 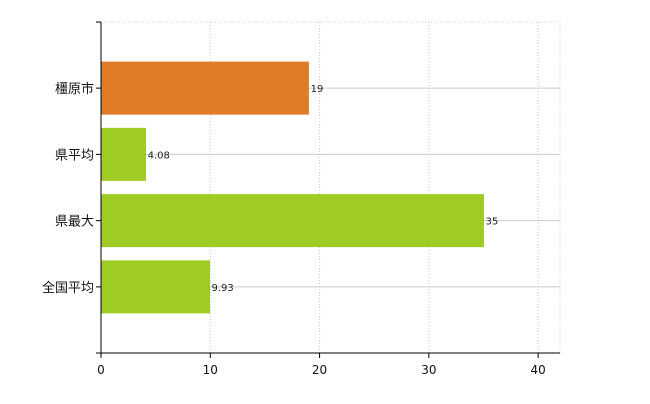 I want to click on category-label: 橿原市, so click(x=74, y=89).